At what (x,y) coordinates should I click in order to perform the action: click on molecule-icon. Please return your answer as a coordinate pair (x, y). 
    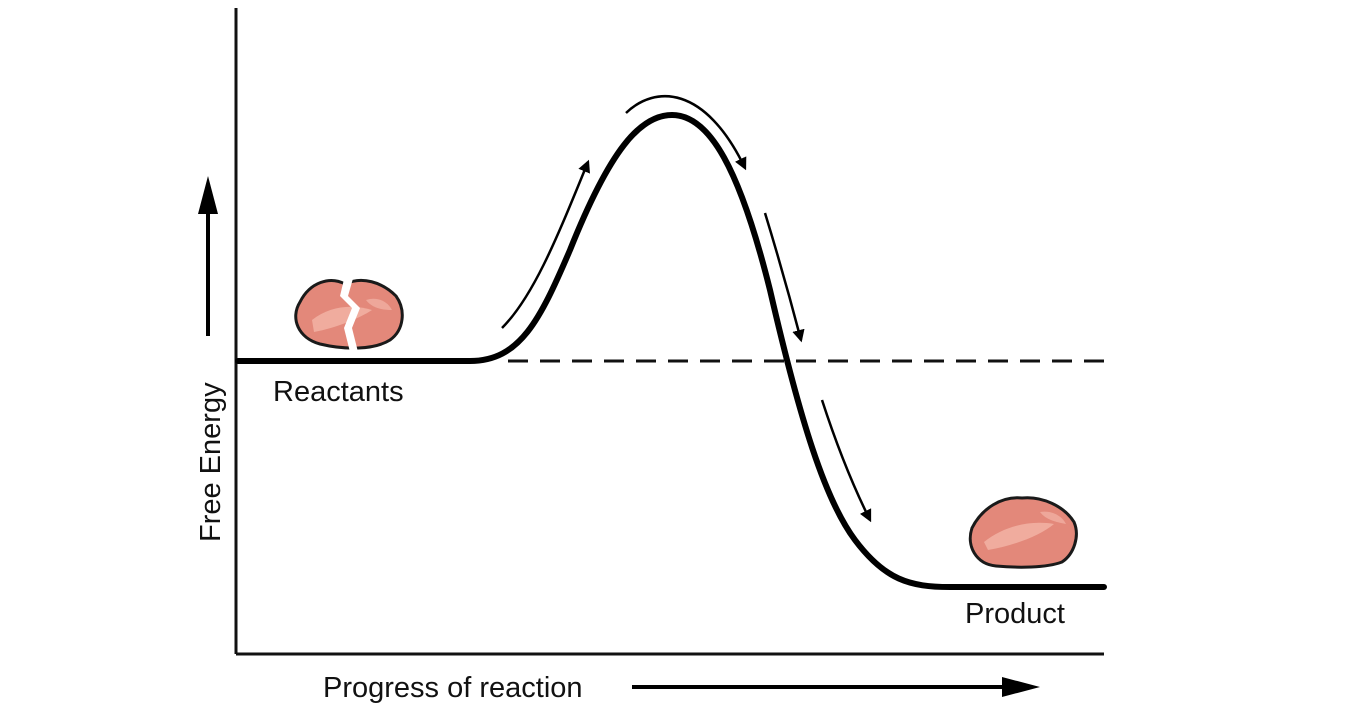
    Looking at the image, I should click on (1023, 532).